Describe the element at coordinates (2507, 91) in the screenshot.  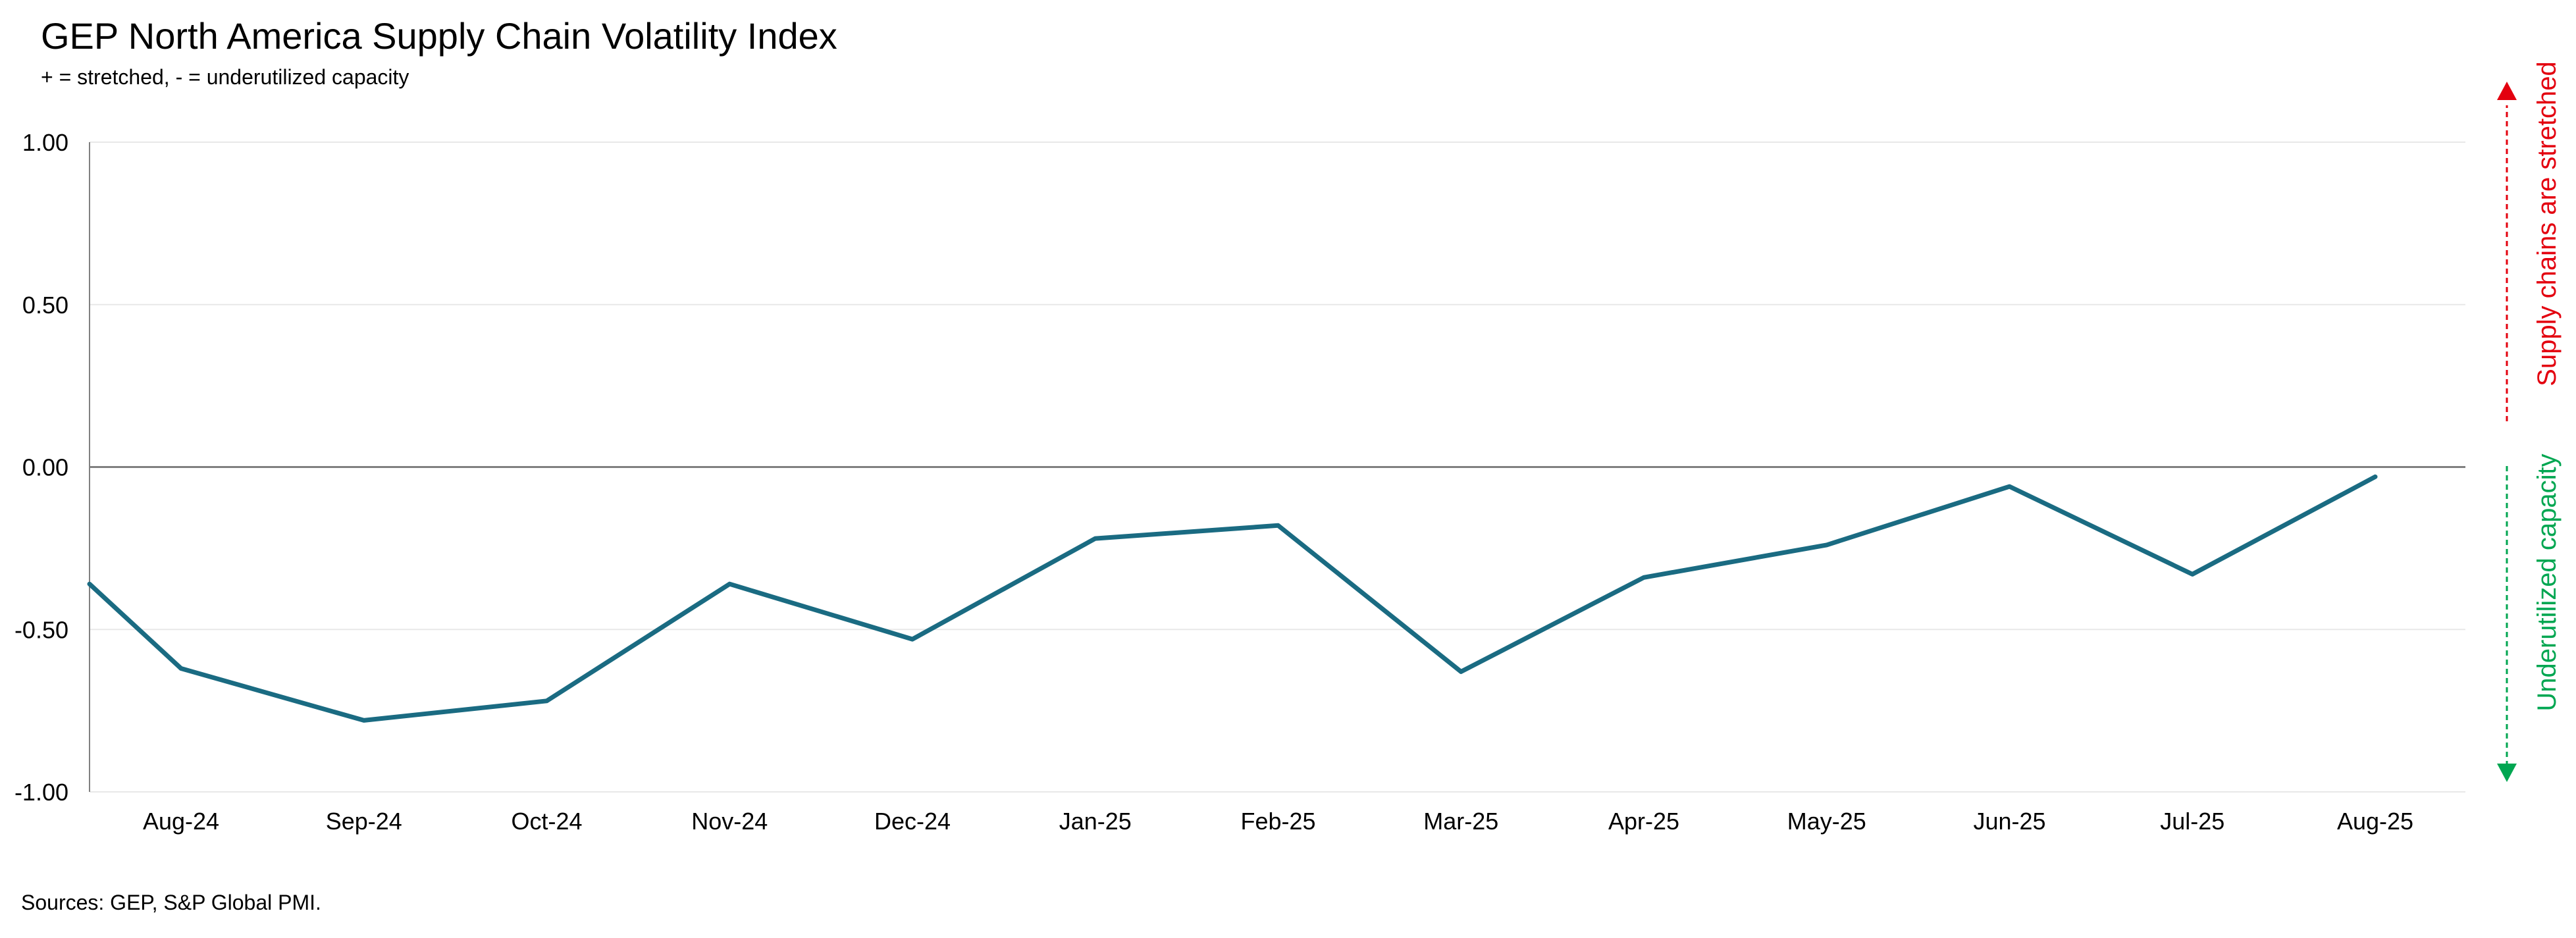
I see `stretched-arrow-head` at that location.